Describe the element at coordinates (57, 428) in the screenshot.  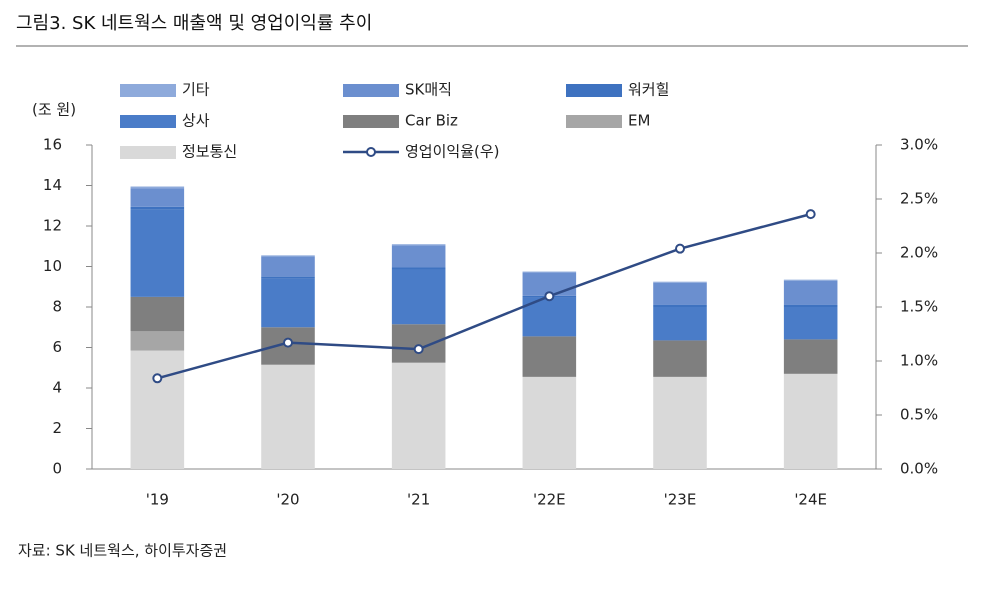
I see `y-tick-label: 2` at that location.